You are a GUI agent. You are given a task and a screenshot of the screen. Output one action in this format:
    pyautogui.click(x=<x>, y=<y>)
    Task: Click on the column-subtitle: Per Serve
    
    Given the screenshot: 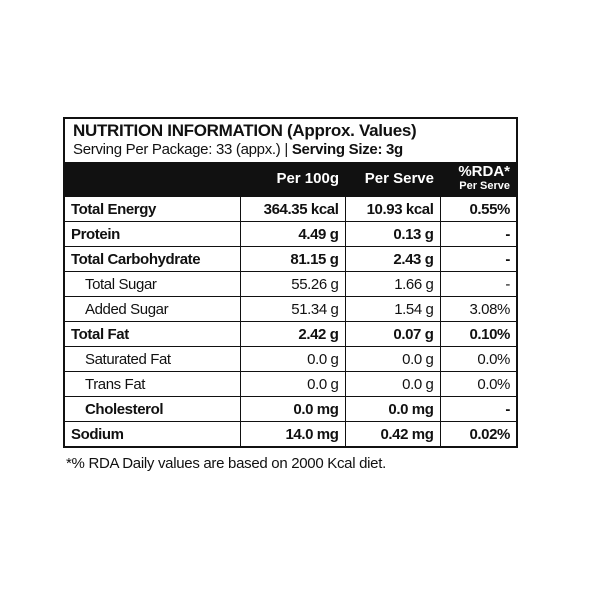 What is the action you would take?
    pyautogui.click(x=484, y=186)
    